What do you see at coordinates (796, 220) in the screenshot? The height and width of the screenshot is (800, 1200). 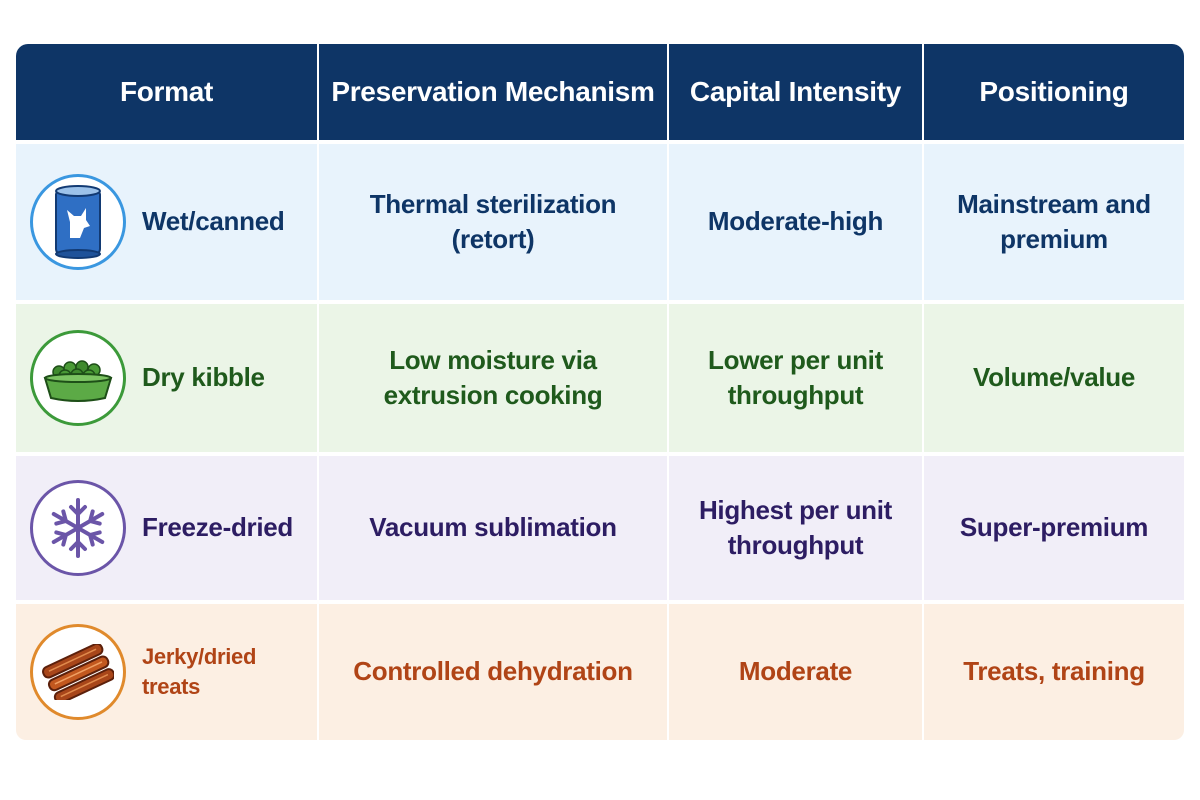 I see `capital-cell: Moderate-high` at bounding box center [796, 220].